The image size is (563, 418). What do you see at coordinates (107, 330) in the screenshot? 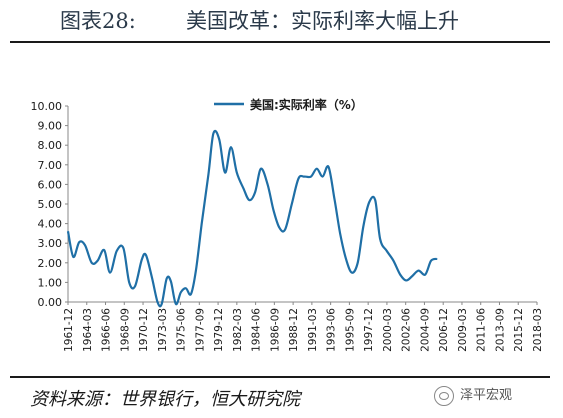
I see `x-tick-label: 1966-06` at bounding box center [107, 330].